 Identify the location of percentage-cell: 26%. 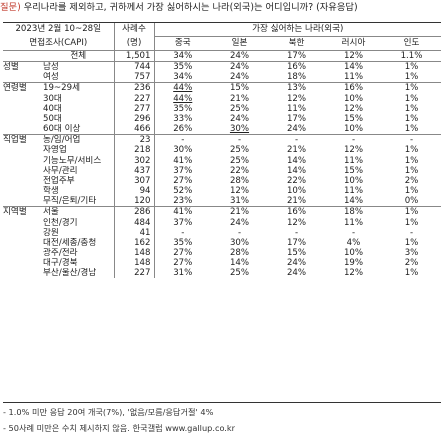
(182, 129).